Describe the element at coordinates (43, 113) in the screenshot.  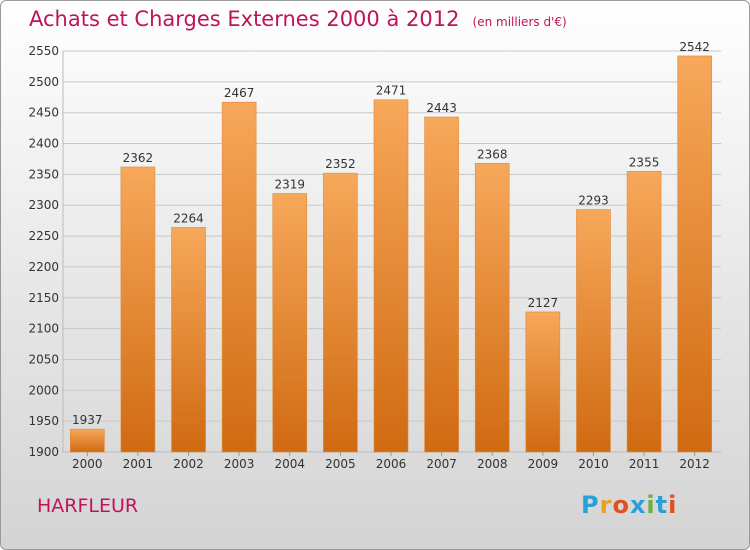
I see `y-tick-label: 2450` at that location.